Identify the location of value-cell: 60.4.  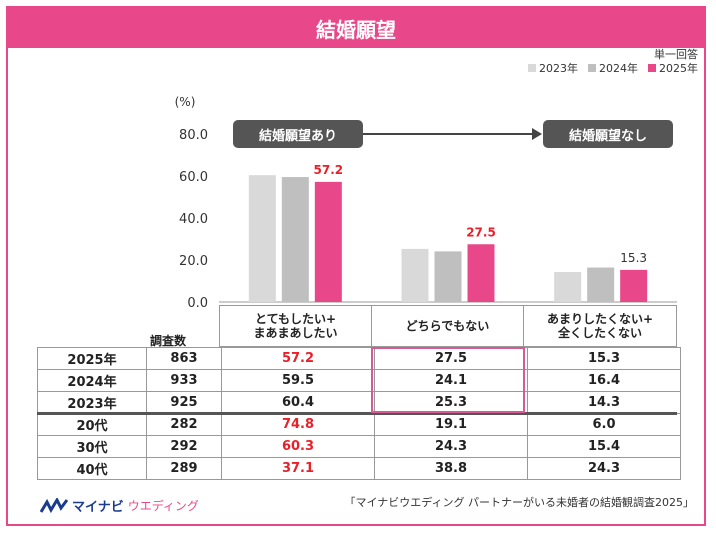
(298, 402).